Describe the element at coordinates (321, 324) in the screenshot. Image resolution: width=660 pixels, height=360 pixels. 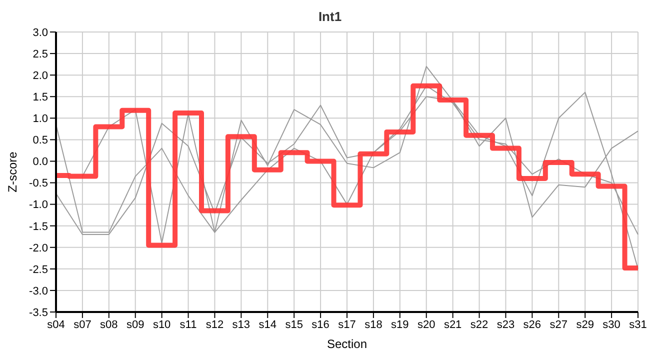
I see `x-tick-label: s16` at that location.